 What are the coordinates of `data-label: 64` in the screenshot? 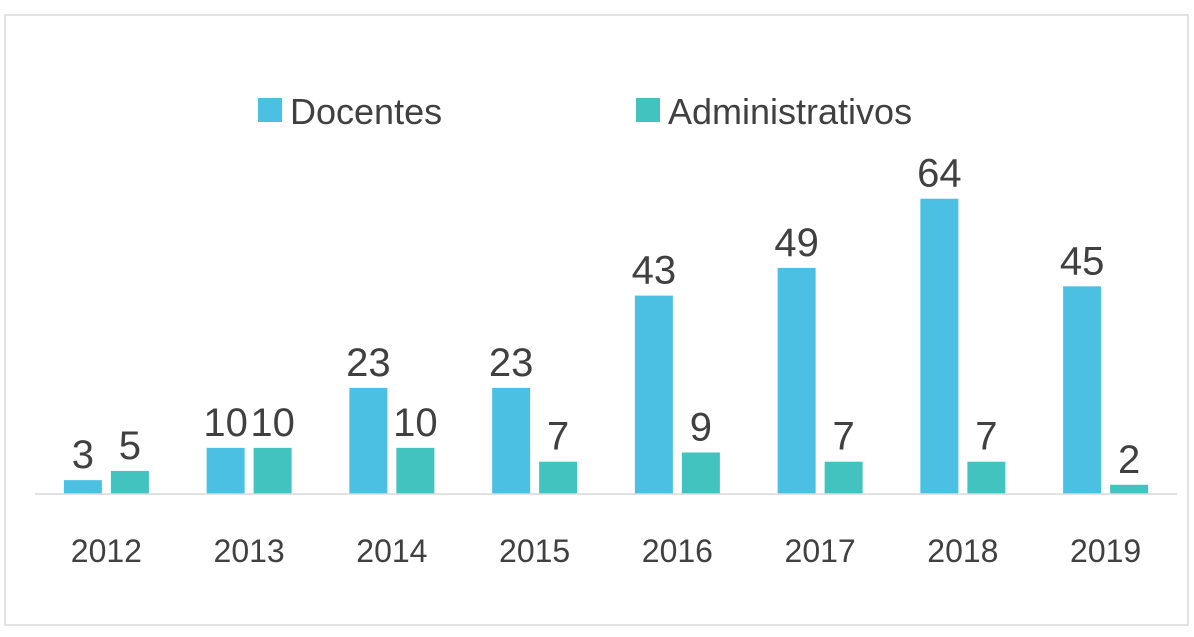 It's located at (939, 174).